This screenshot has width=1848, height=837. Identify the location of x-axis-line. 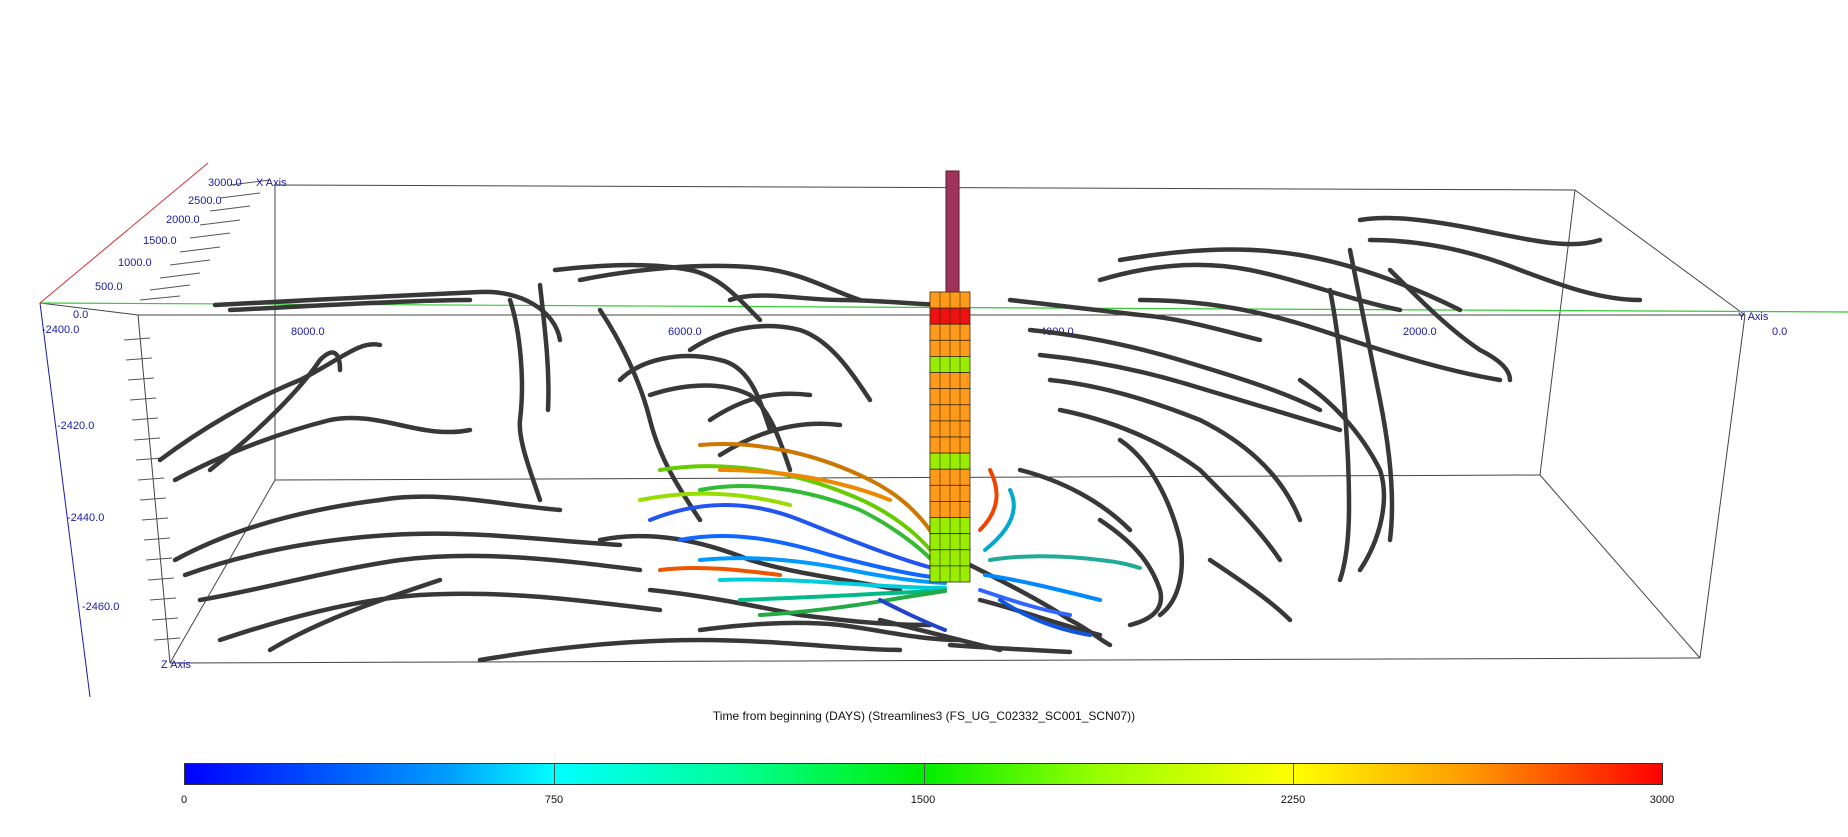
(124, 233).